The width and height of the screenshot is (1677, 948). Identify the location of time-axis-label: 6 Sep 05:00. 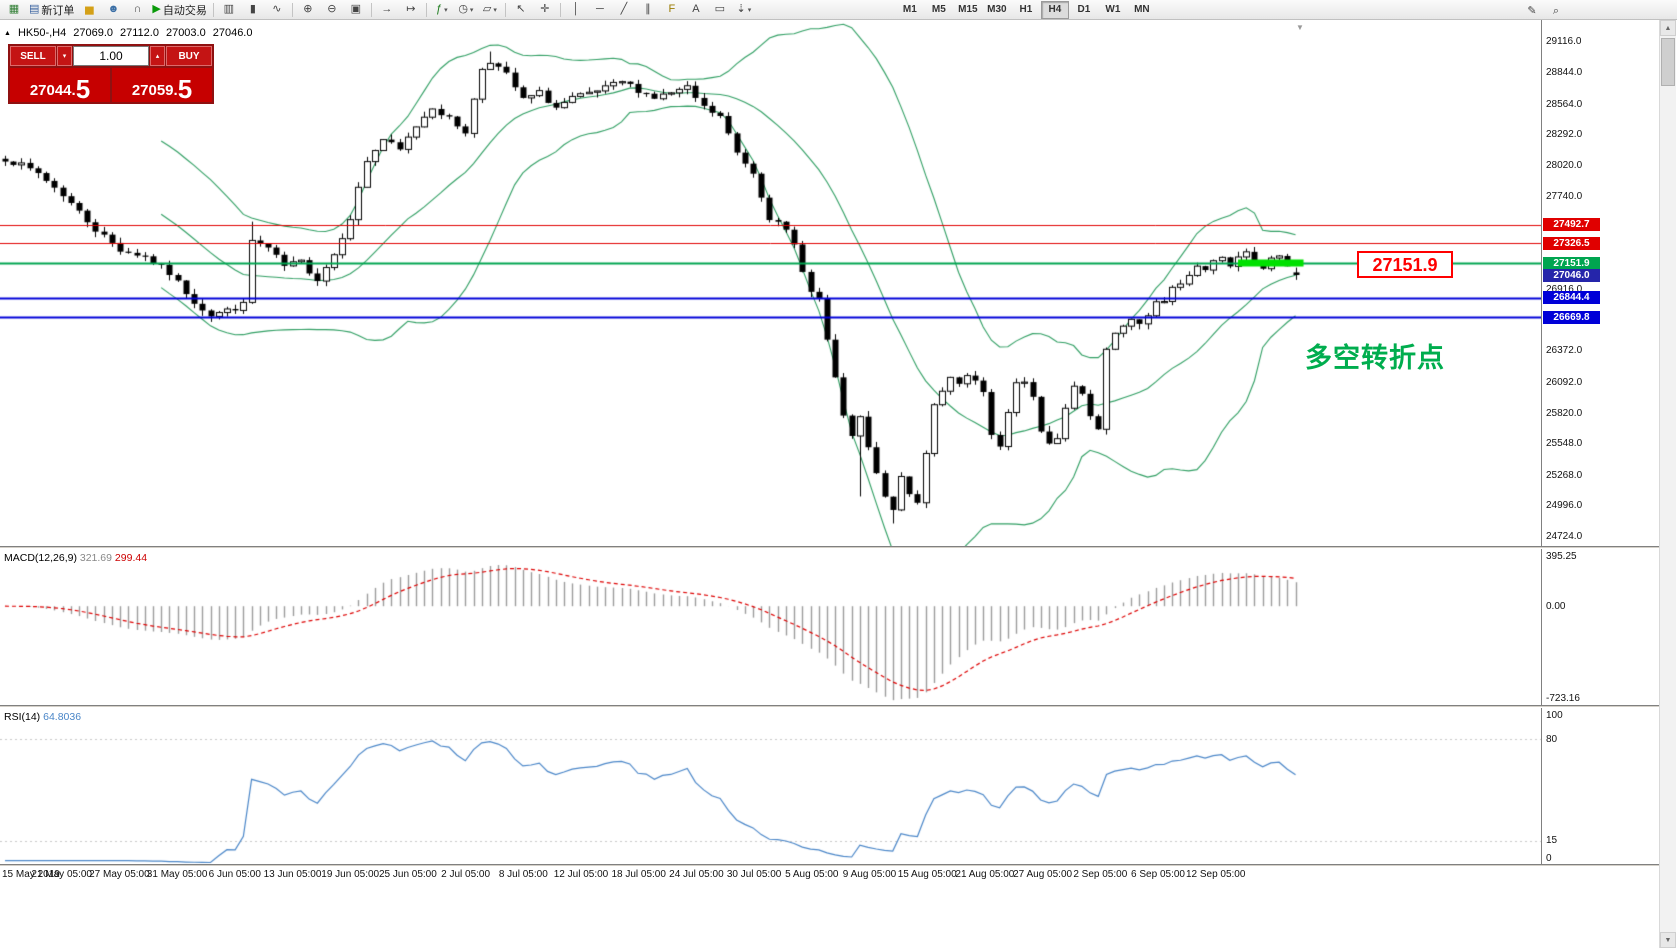
(1158, 874).